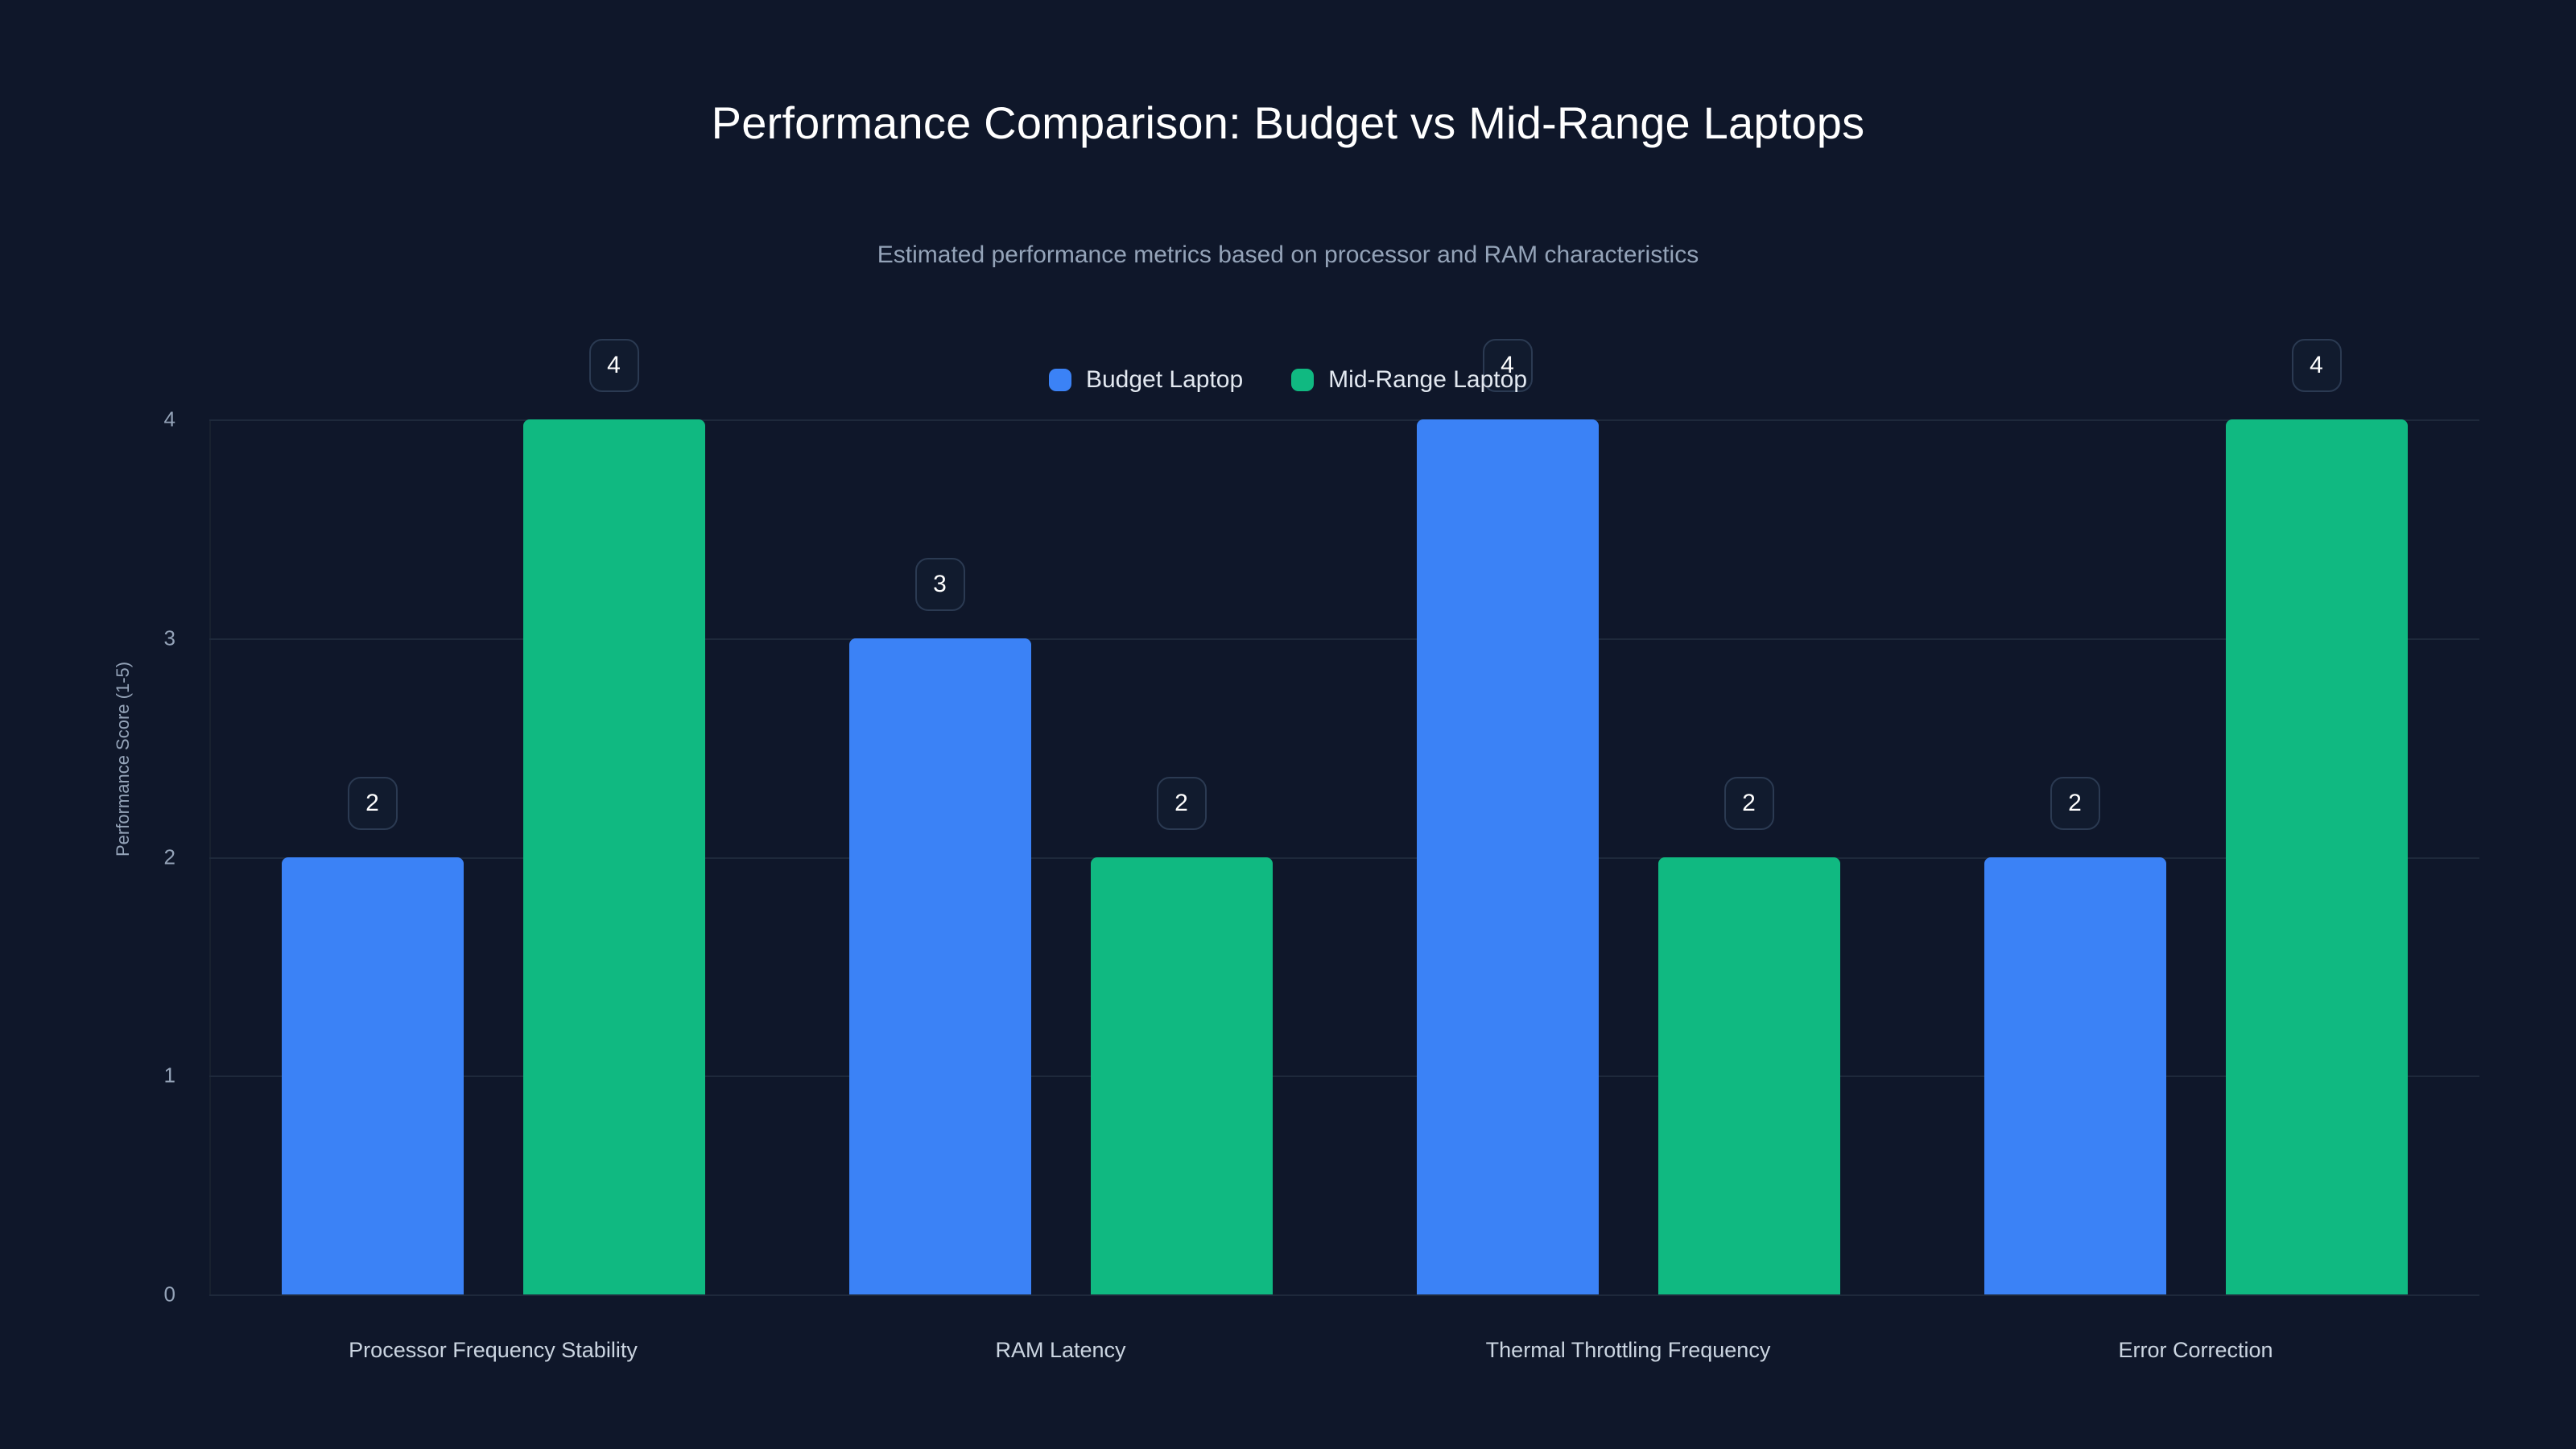 The image size is (2576, 1449). Describe the element at coordinates (493, 1350) in the screenshot. I see `x-axis-tick-label: Processor Frequency Stability` at that location.